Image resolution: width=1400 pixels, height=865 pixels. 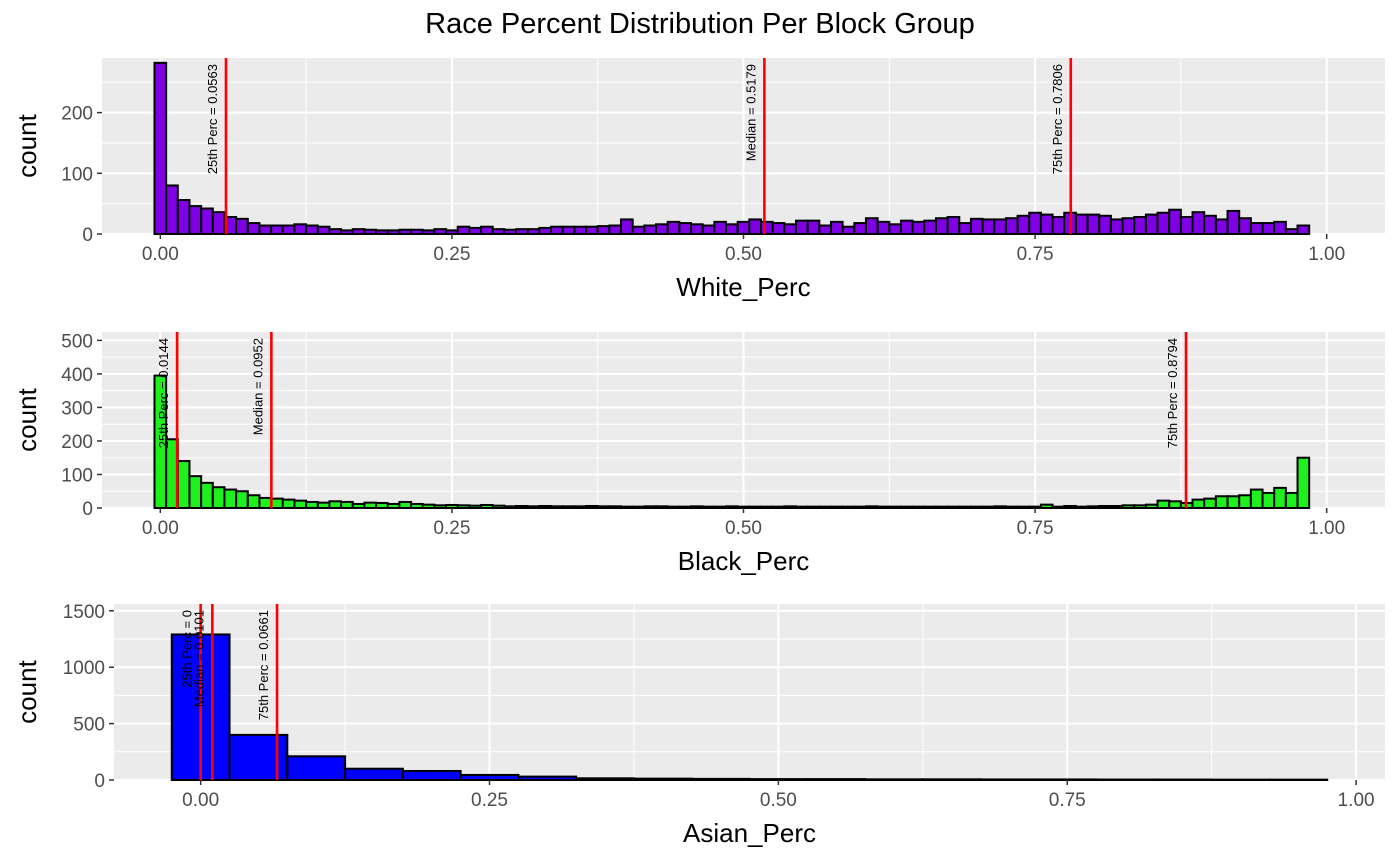 What do you see at coordinates (451, 254) in the screenshot?
I see `white-x-tick-label: 0.25` at bounding box center [451, 254].